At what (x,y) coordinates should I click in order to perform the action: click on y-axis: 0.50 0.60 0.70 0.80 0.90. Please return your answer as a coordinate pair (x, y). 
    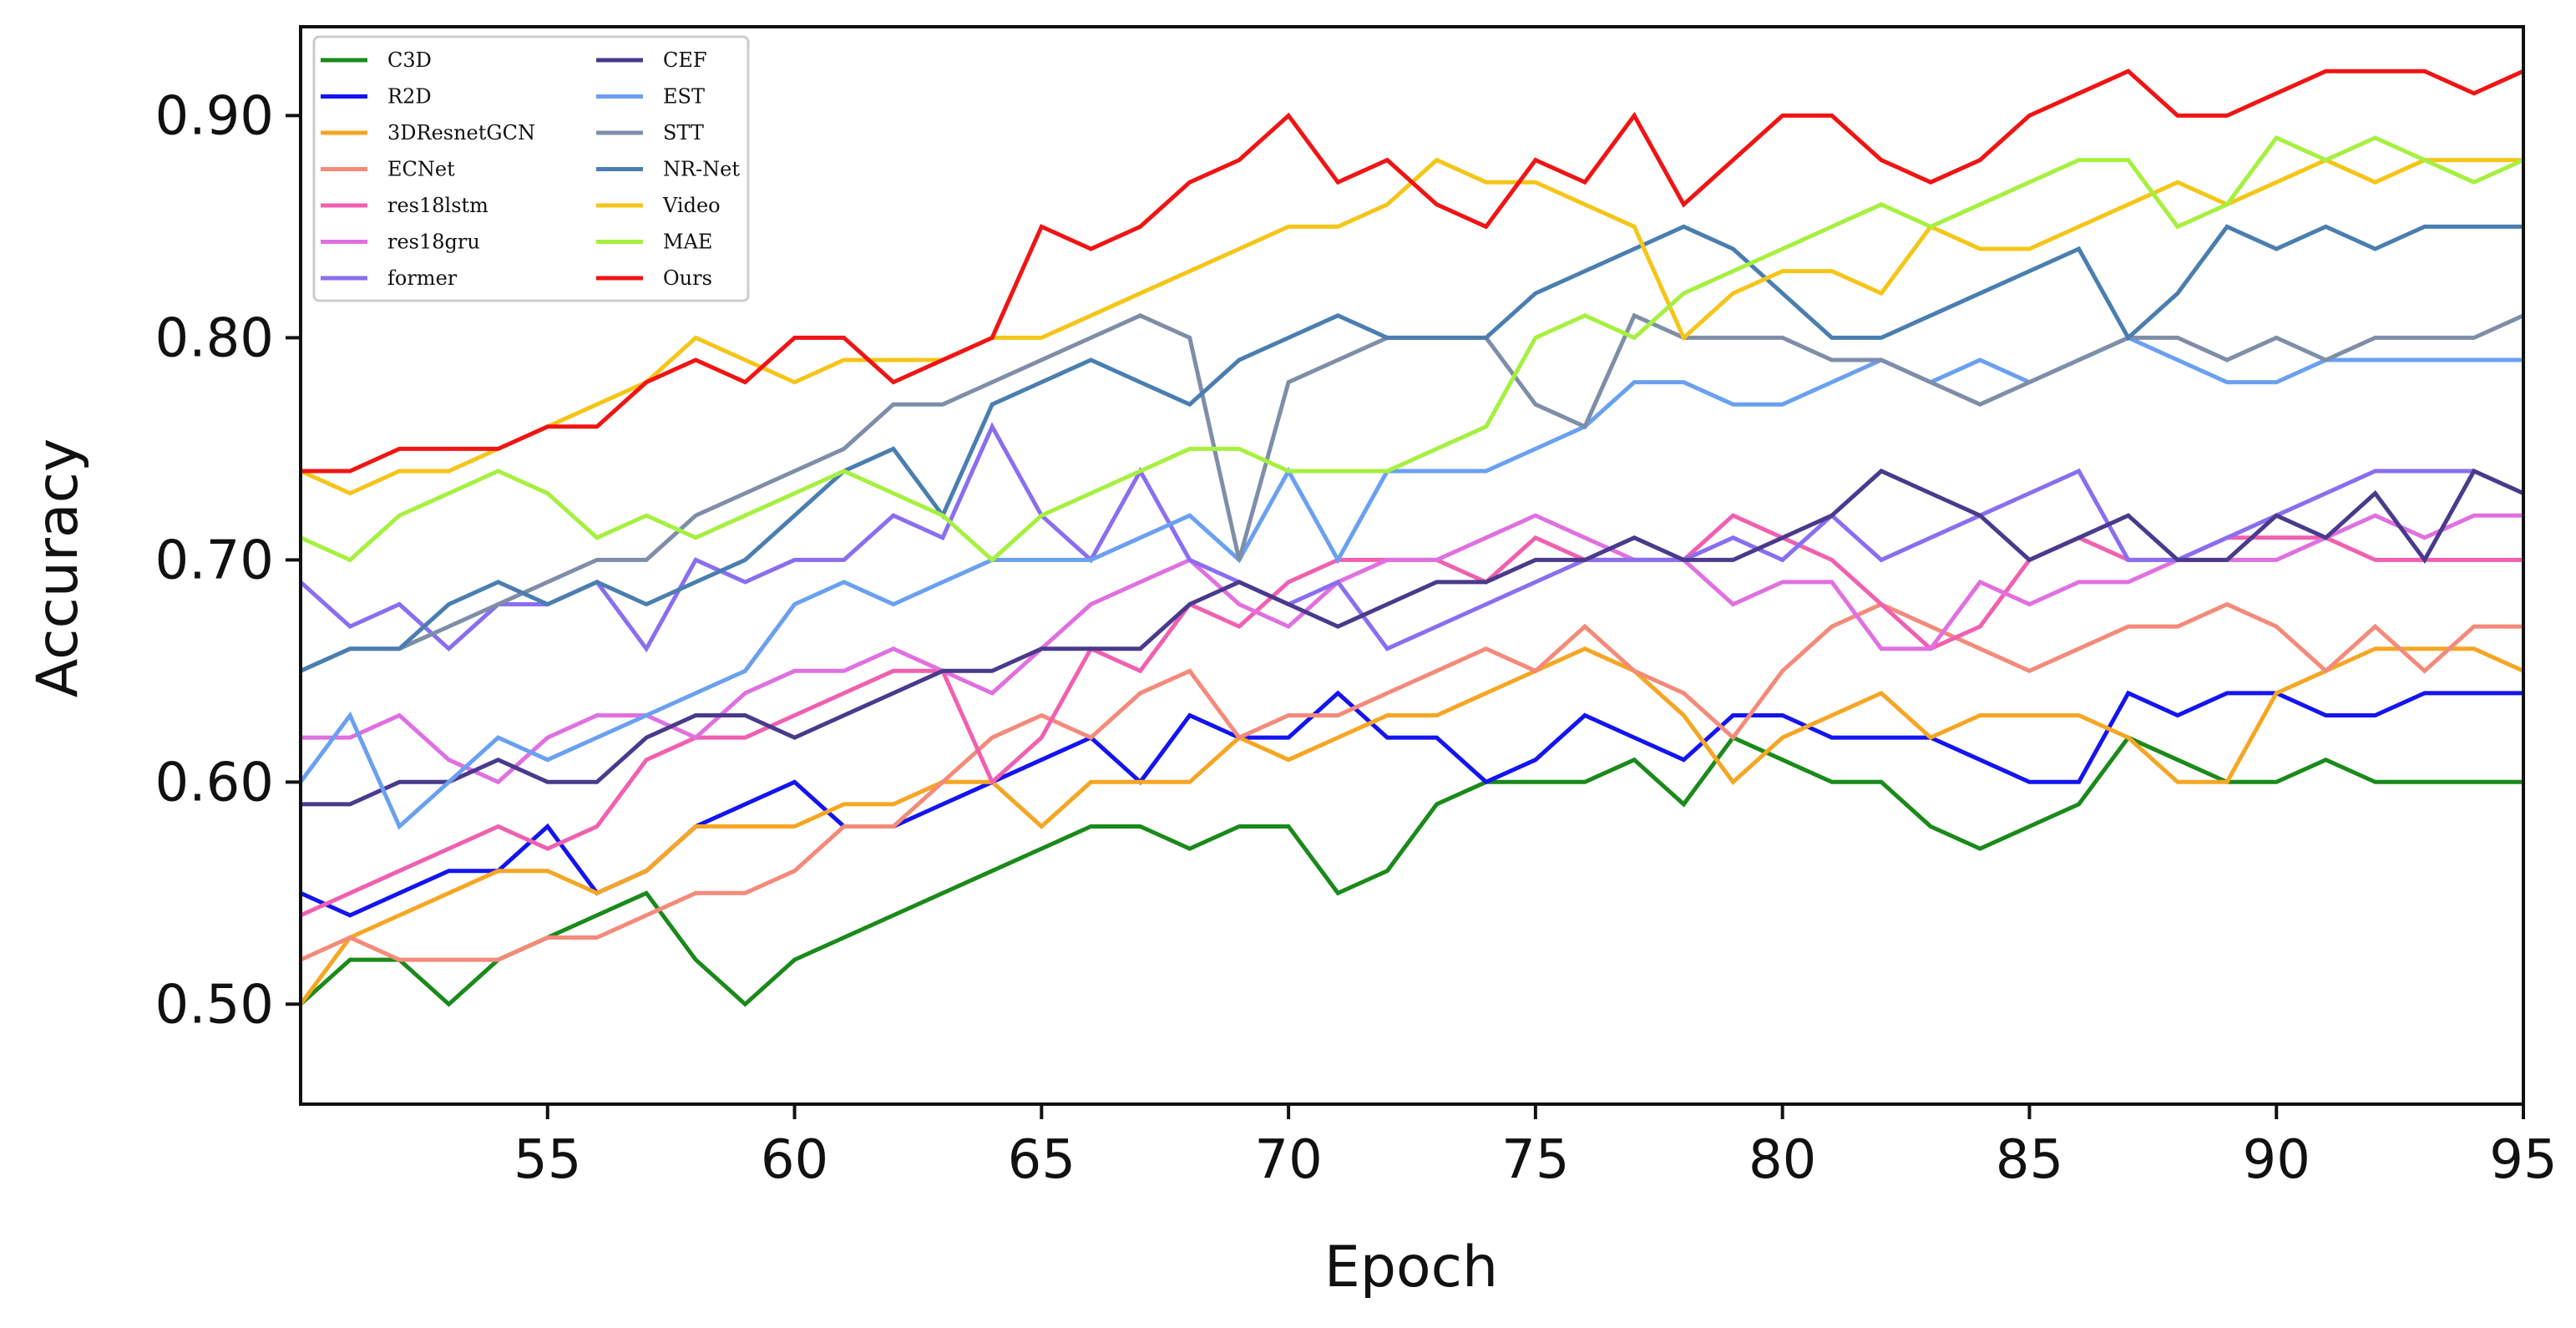
    Looking at the image, I should click on (228, 560).